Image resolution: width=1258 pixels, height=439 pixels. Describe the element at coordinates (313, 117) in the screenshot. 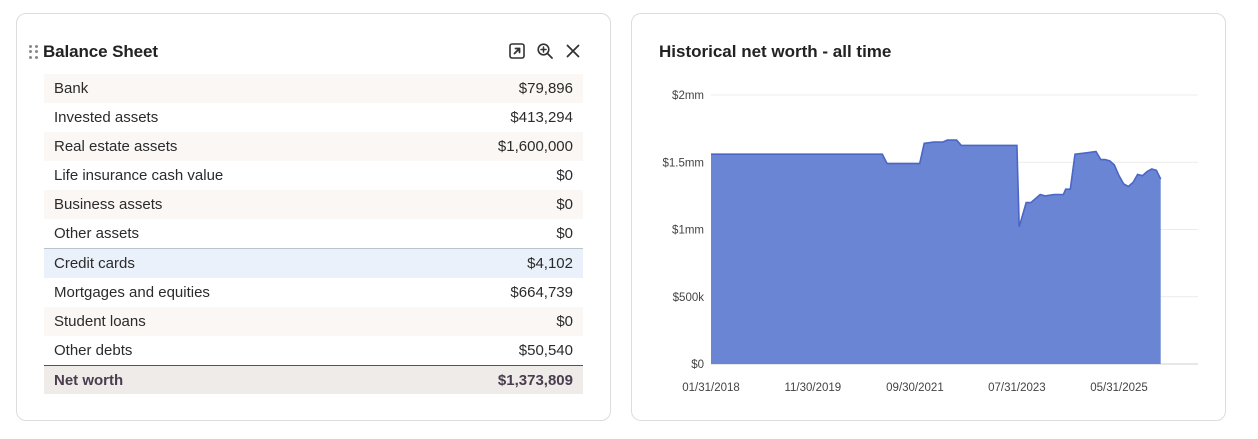

I see `table-row: Invested assets $413,294` at that location.